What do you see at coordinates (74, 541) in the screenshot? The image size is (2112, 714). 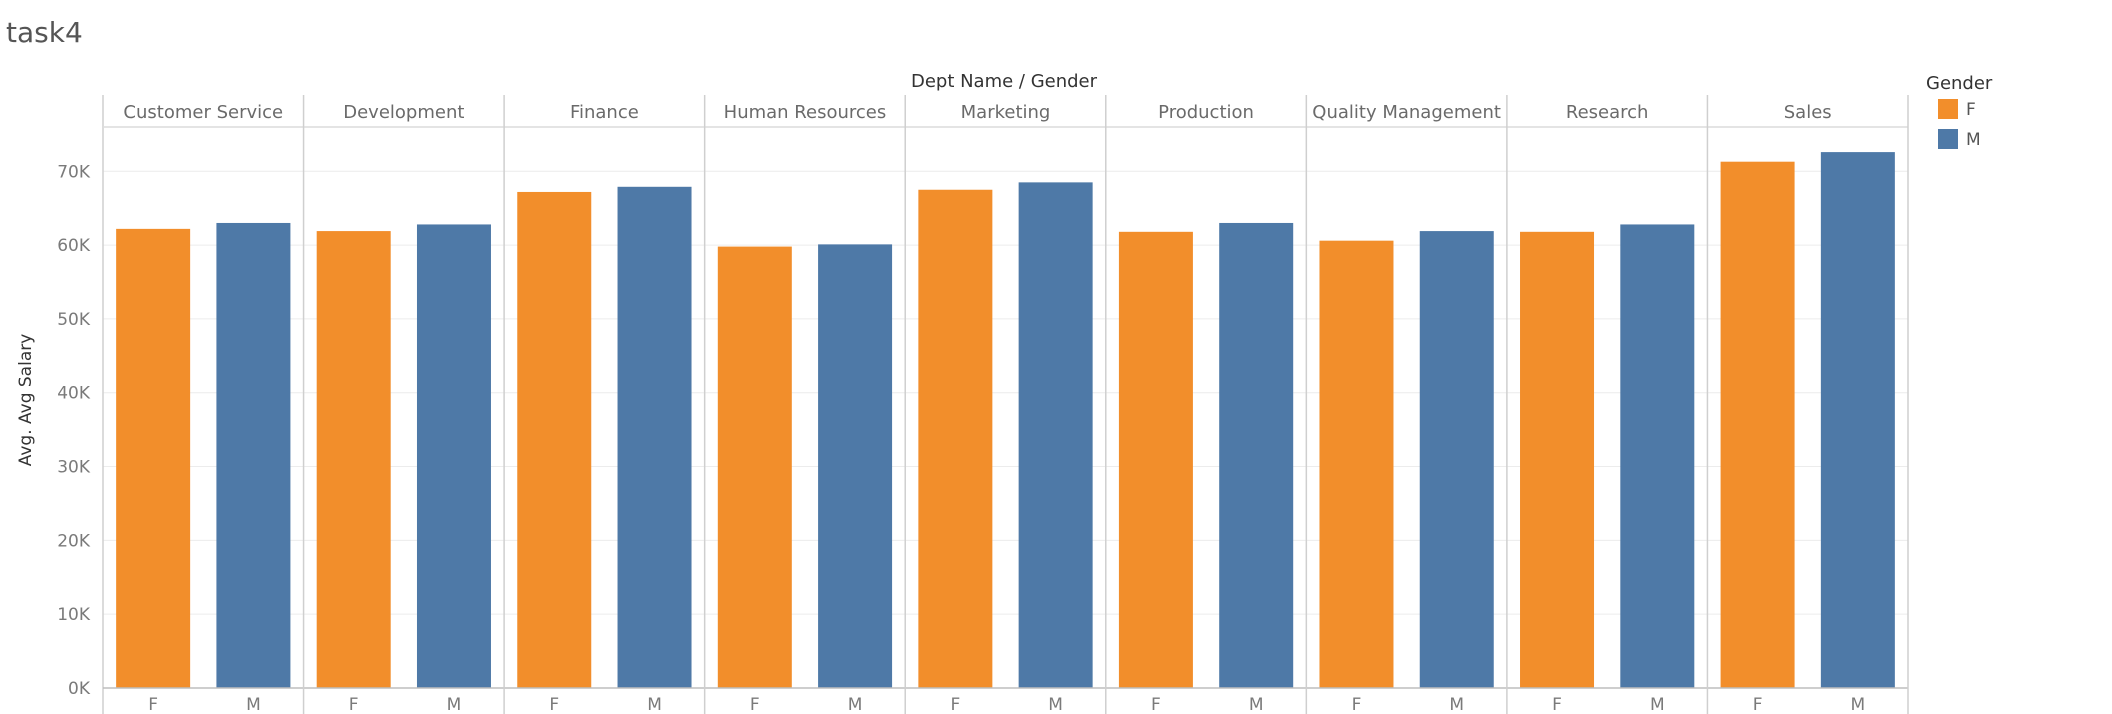 I see `y-tick-label: 20K` at bounding box center [74, 541].